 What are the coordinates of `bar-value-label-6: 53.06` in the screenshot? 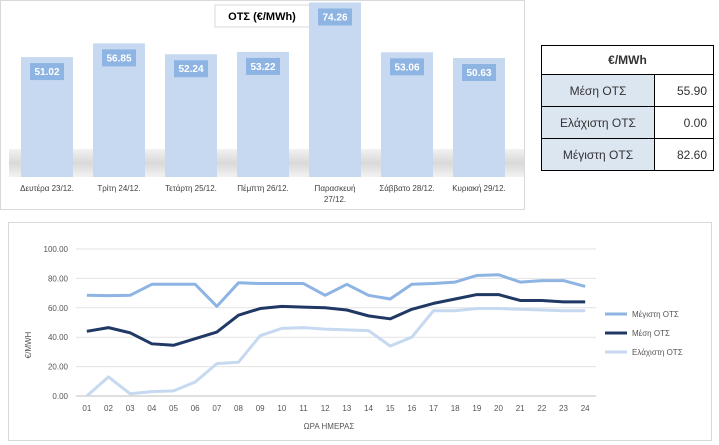 It's located at (406, 67).